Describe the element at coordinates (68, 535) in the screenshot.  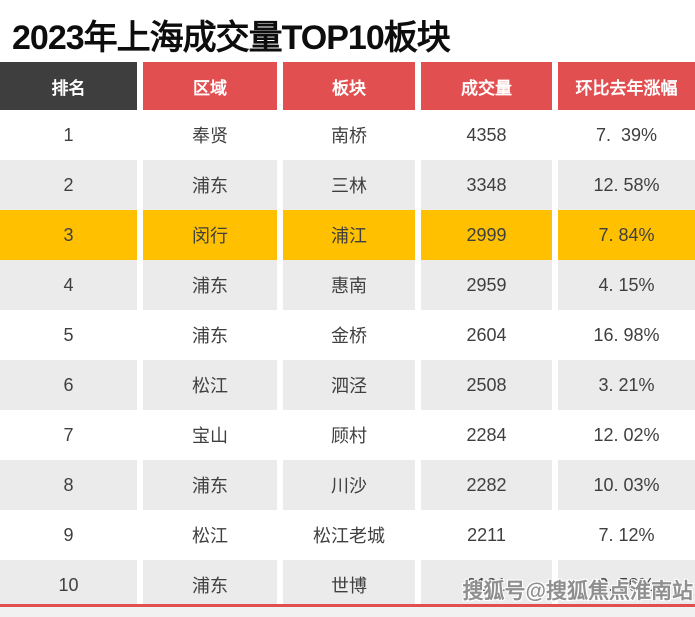
I see `cell-rank: 9` at that location.